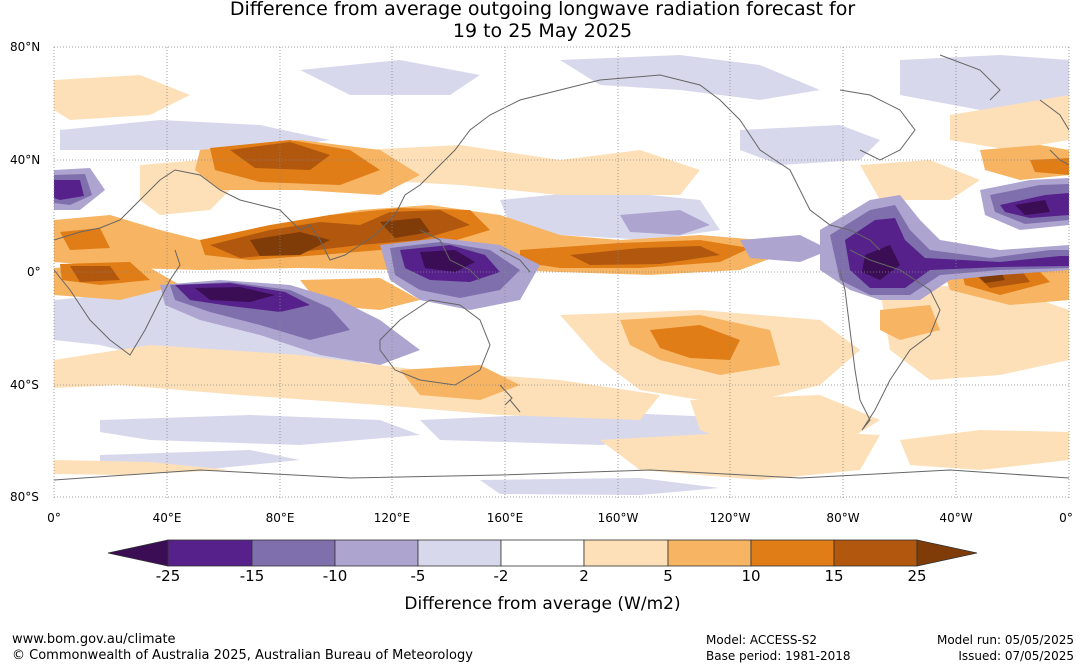  What do you see at coordinates (252, 576) in the screenshot?
I see `colorbar-tick: -15` at bounding box center [252, 576].